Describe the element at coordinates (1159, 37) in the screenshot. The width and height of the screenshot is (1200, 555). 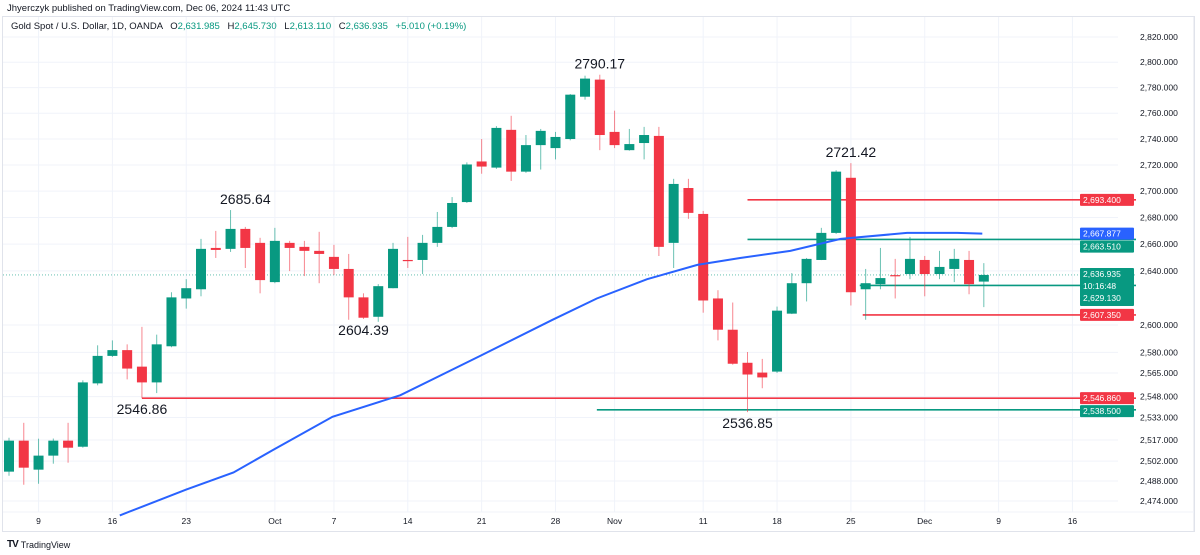
I see `y-tick-label: 2,820.000` at that location.